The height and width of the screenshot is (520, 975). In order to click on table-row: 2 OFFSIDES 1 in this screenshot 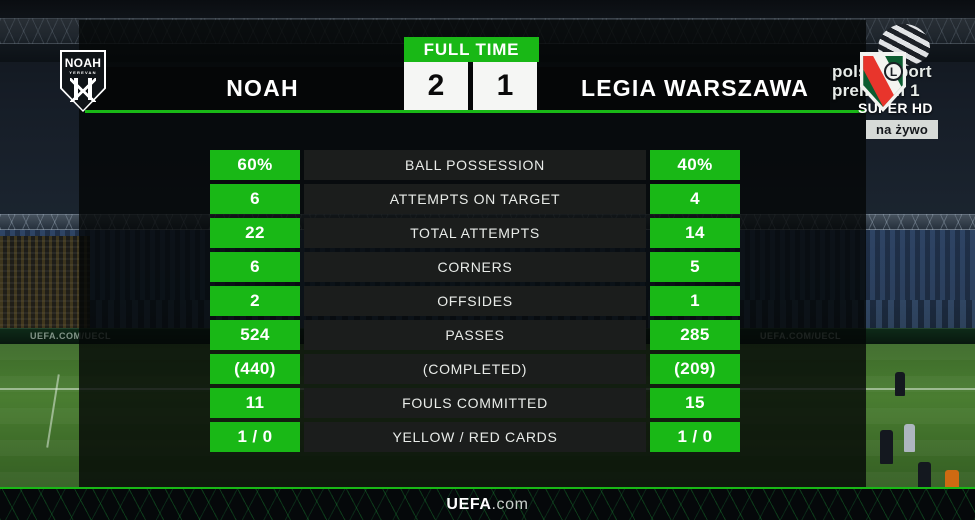, I will do `click(475, 301)`.